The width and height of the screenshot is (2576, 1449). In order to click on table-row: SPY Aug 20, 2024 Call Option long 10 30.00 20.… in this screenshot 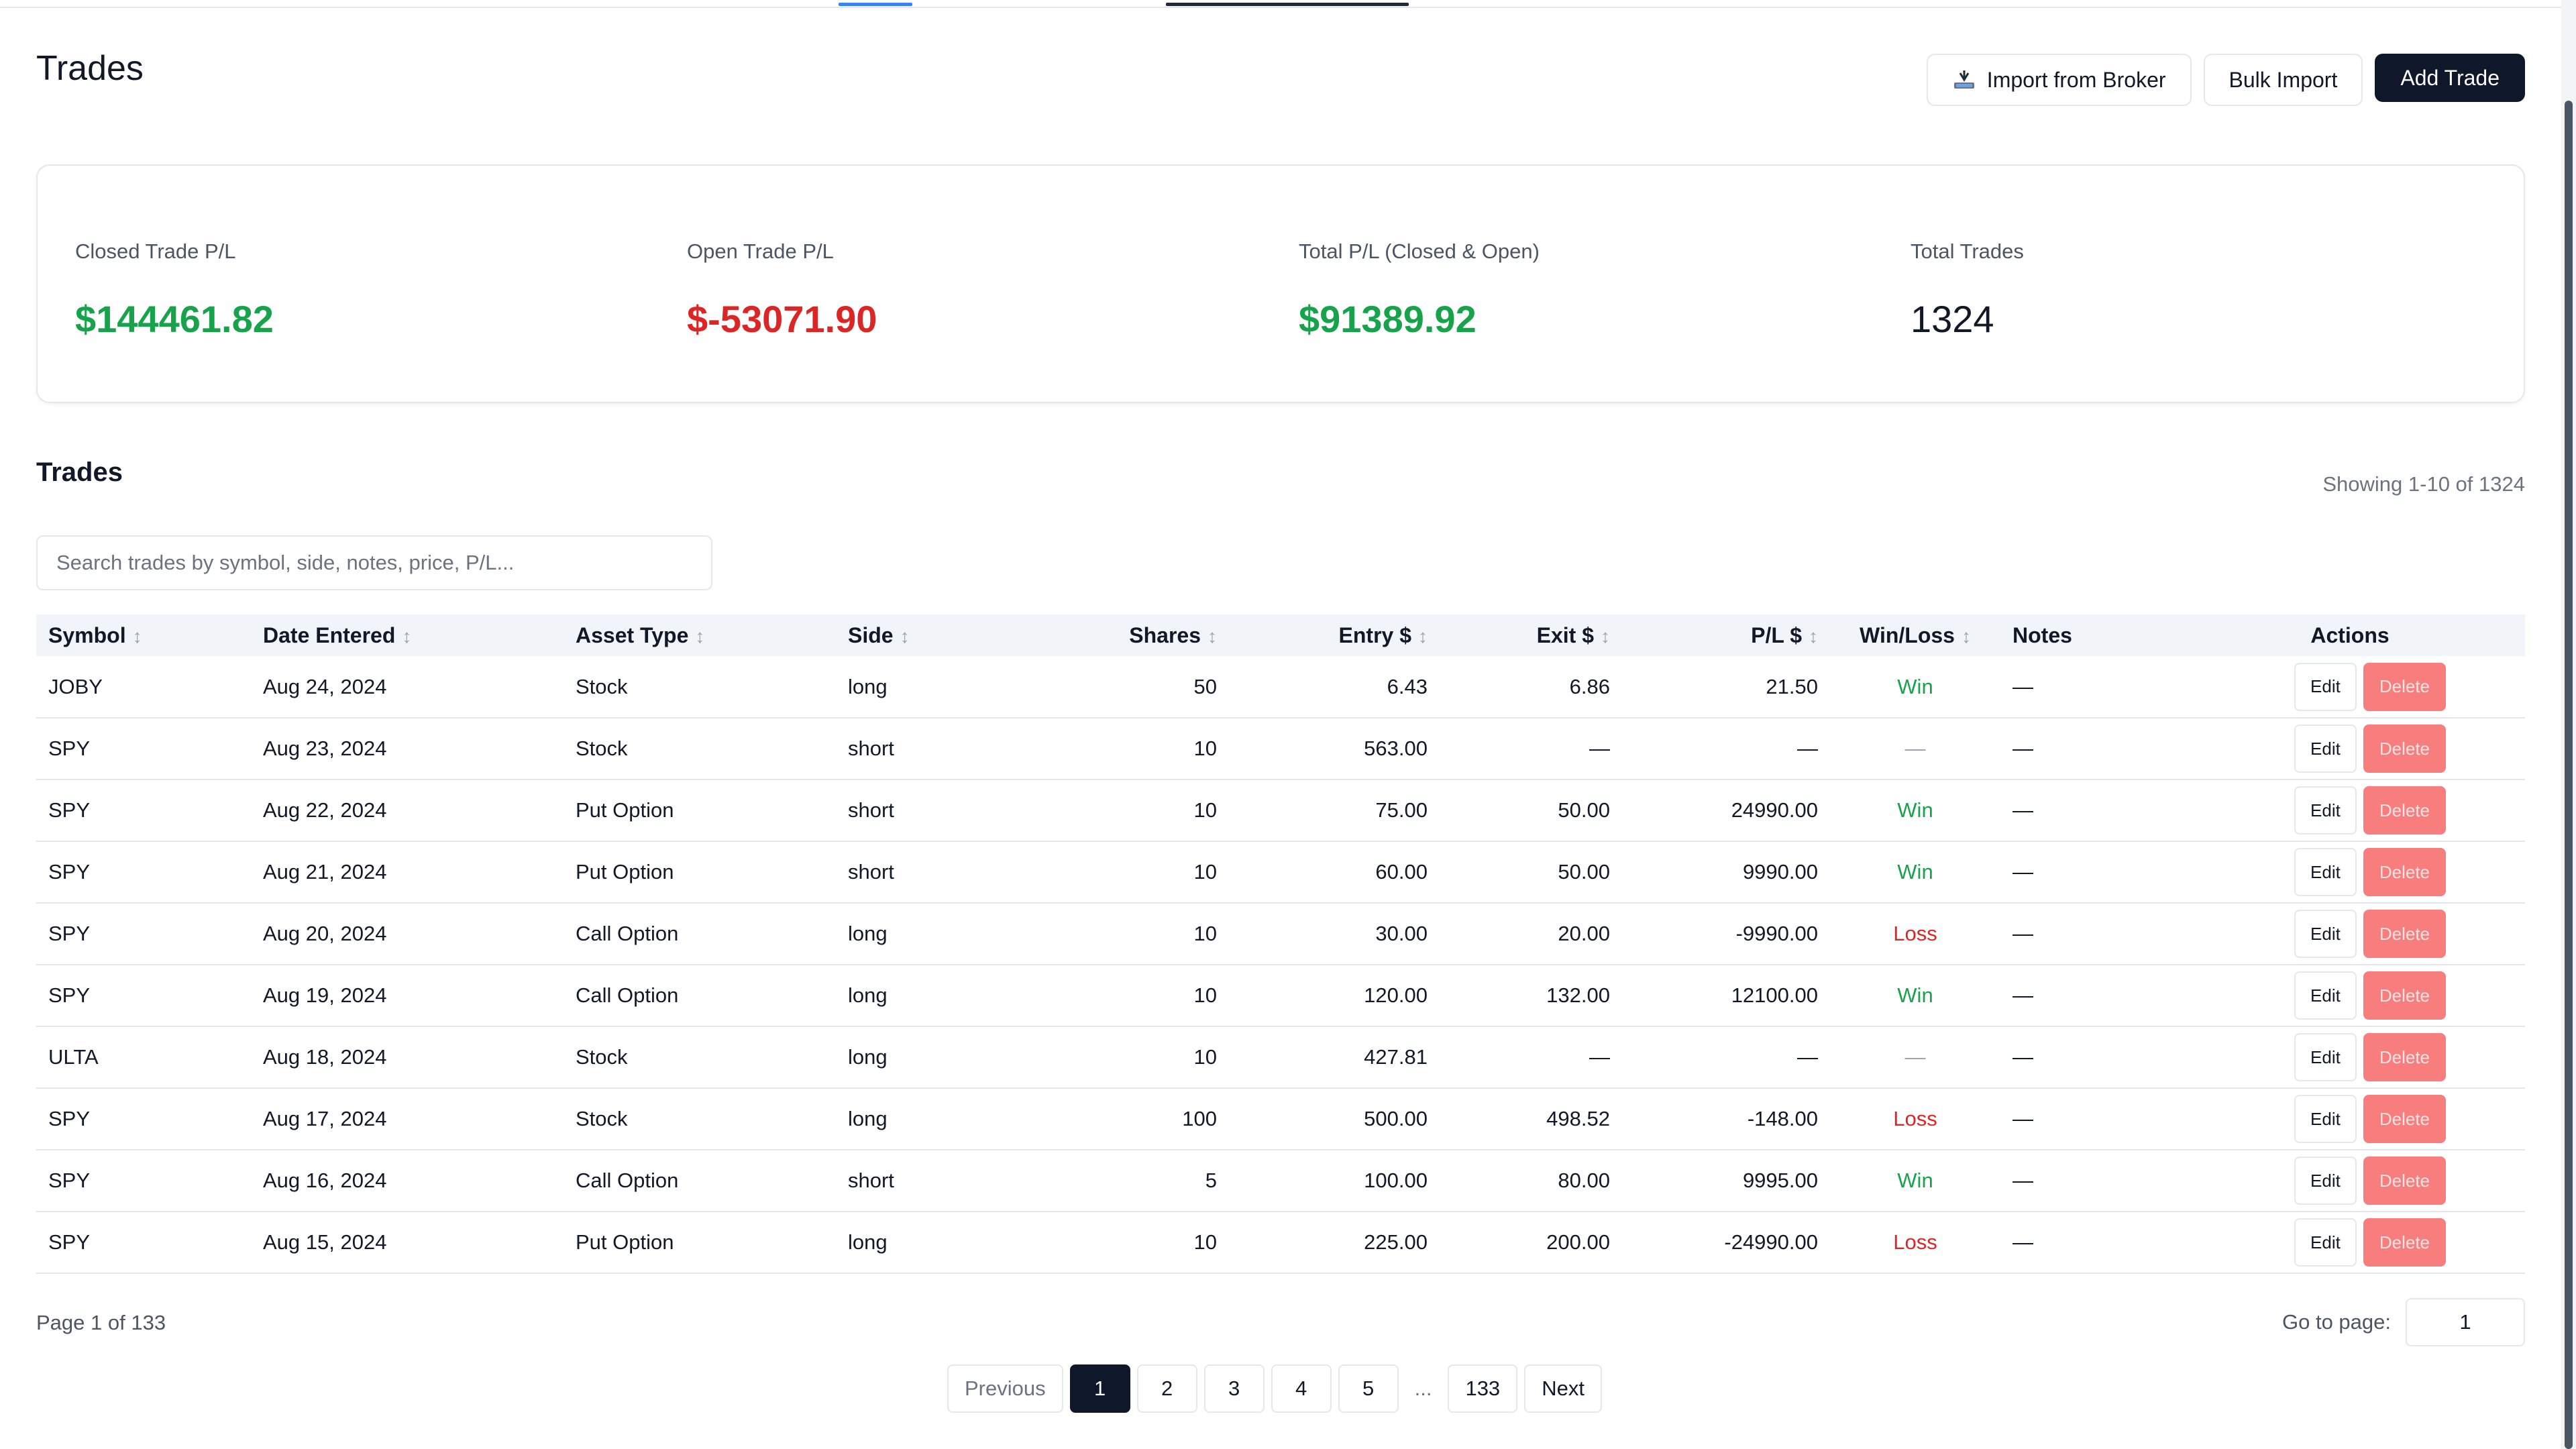, I will do `click(1280, 934)`.